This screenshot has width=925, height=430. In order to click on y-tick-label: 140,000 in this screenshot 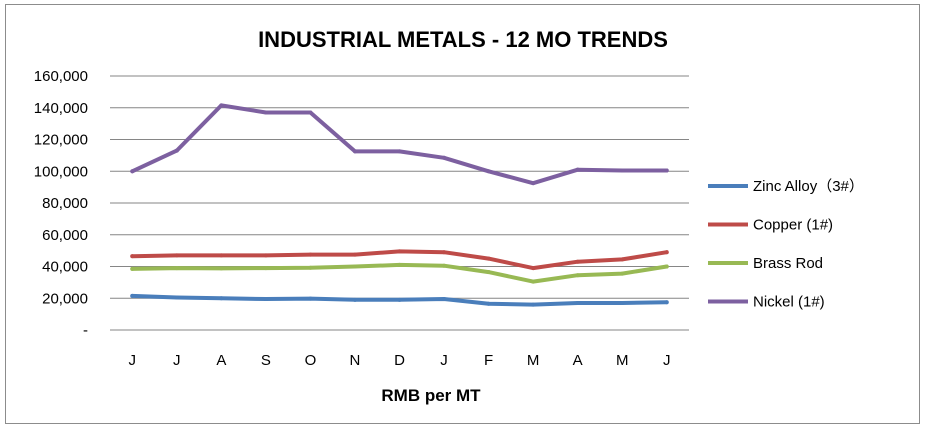, I will do `click(61, 108)`.